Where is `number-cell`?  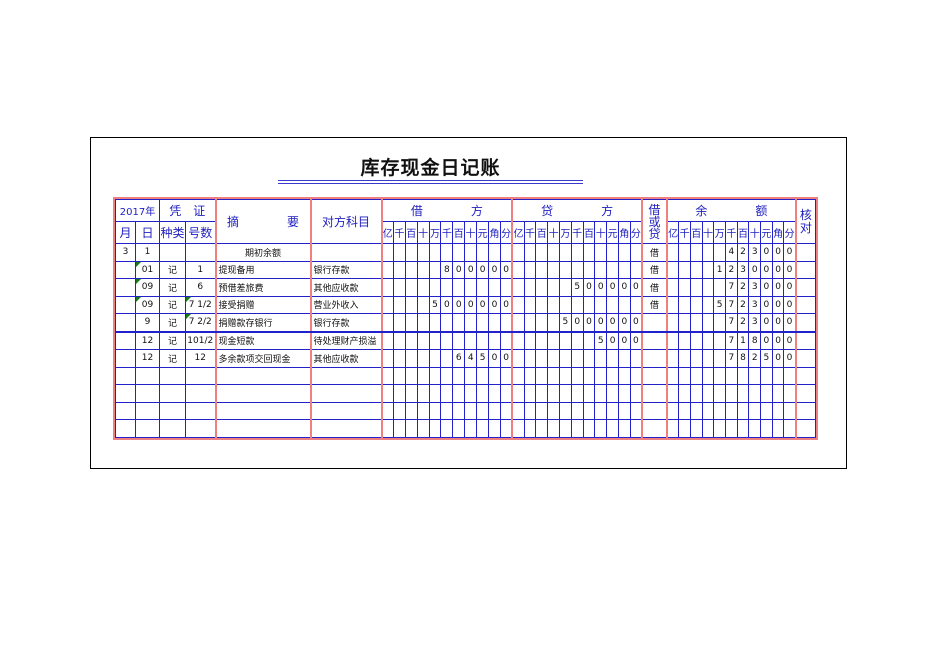 number-cell is located at coordinates (200, 428).